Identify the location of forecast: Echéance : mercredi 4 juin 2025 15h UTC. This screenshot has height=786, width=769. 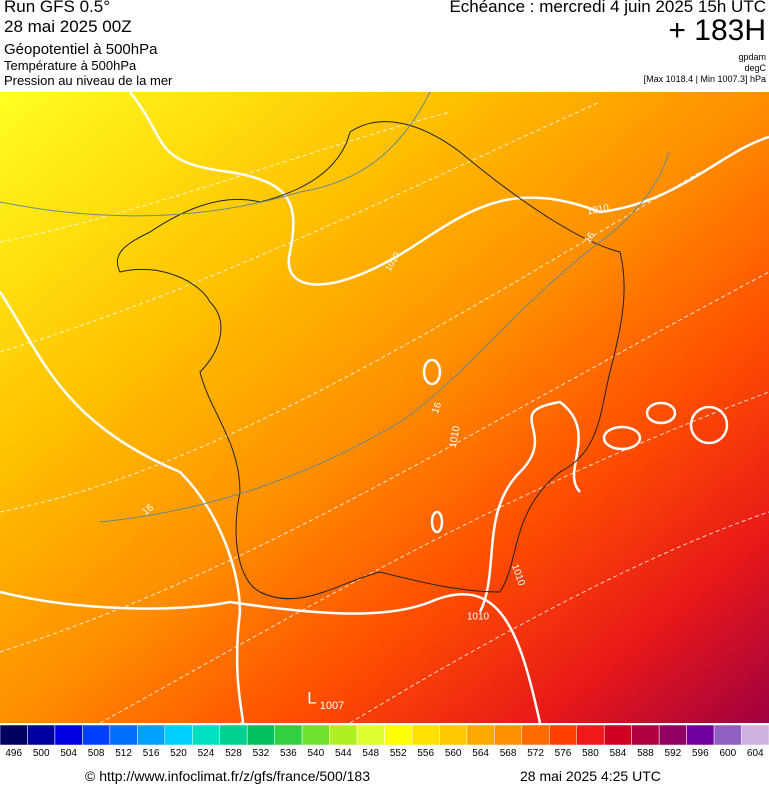
(607, 8).